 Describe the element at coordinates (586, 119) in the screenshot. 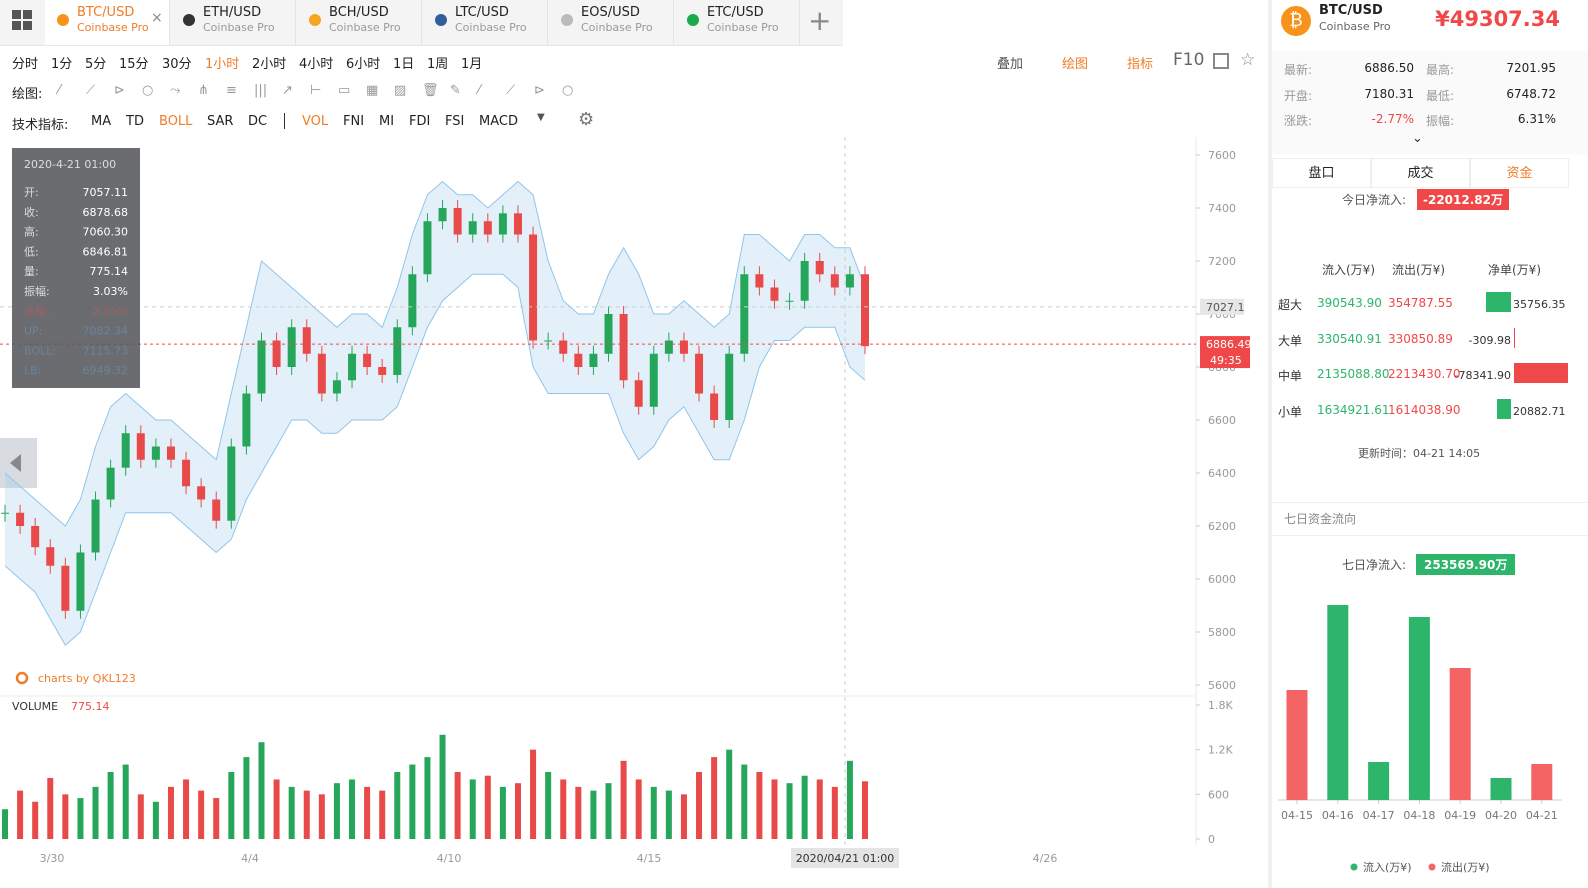

I see `settings: ⚙` at that location.